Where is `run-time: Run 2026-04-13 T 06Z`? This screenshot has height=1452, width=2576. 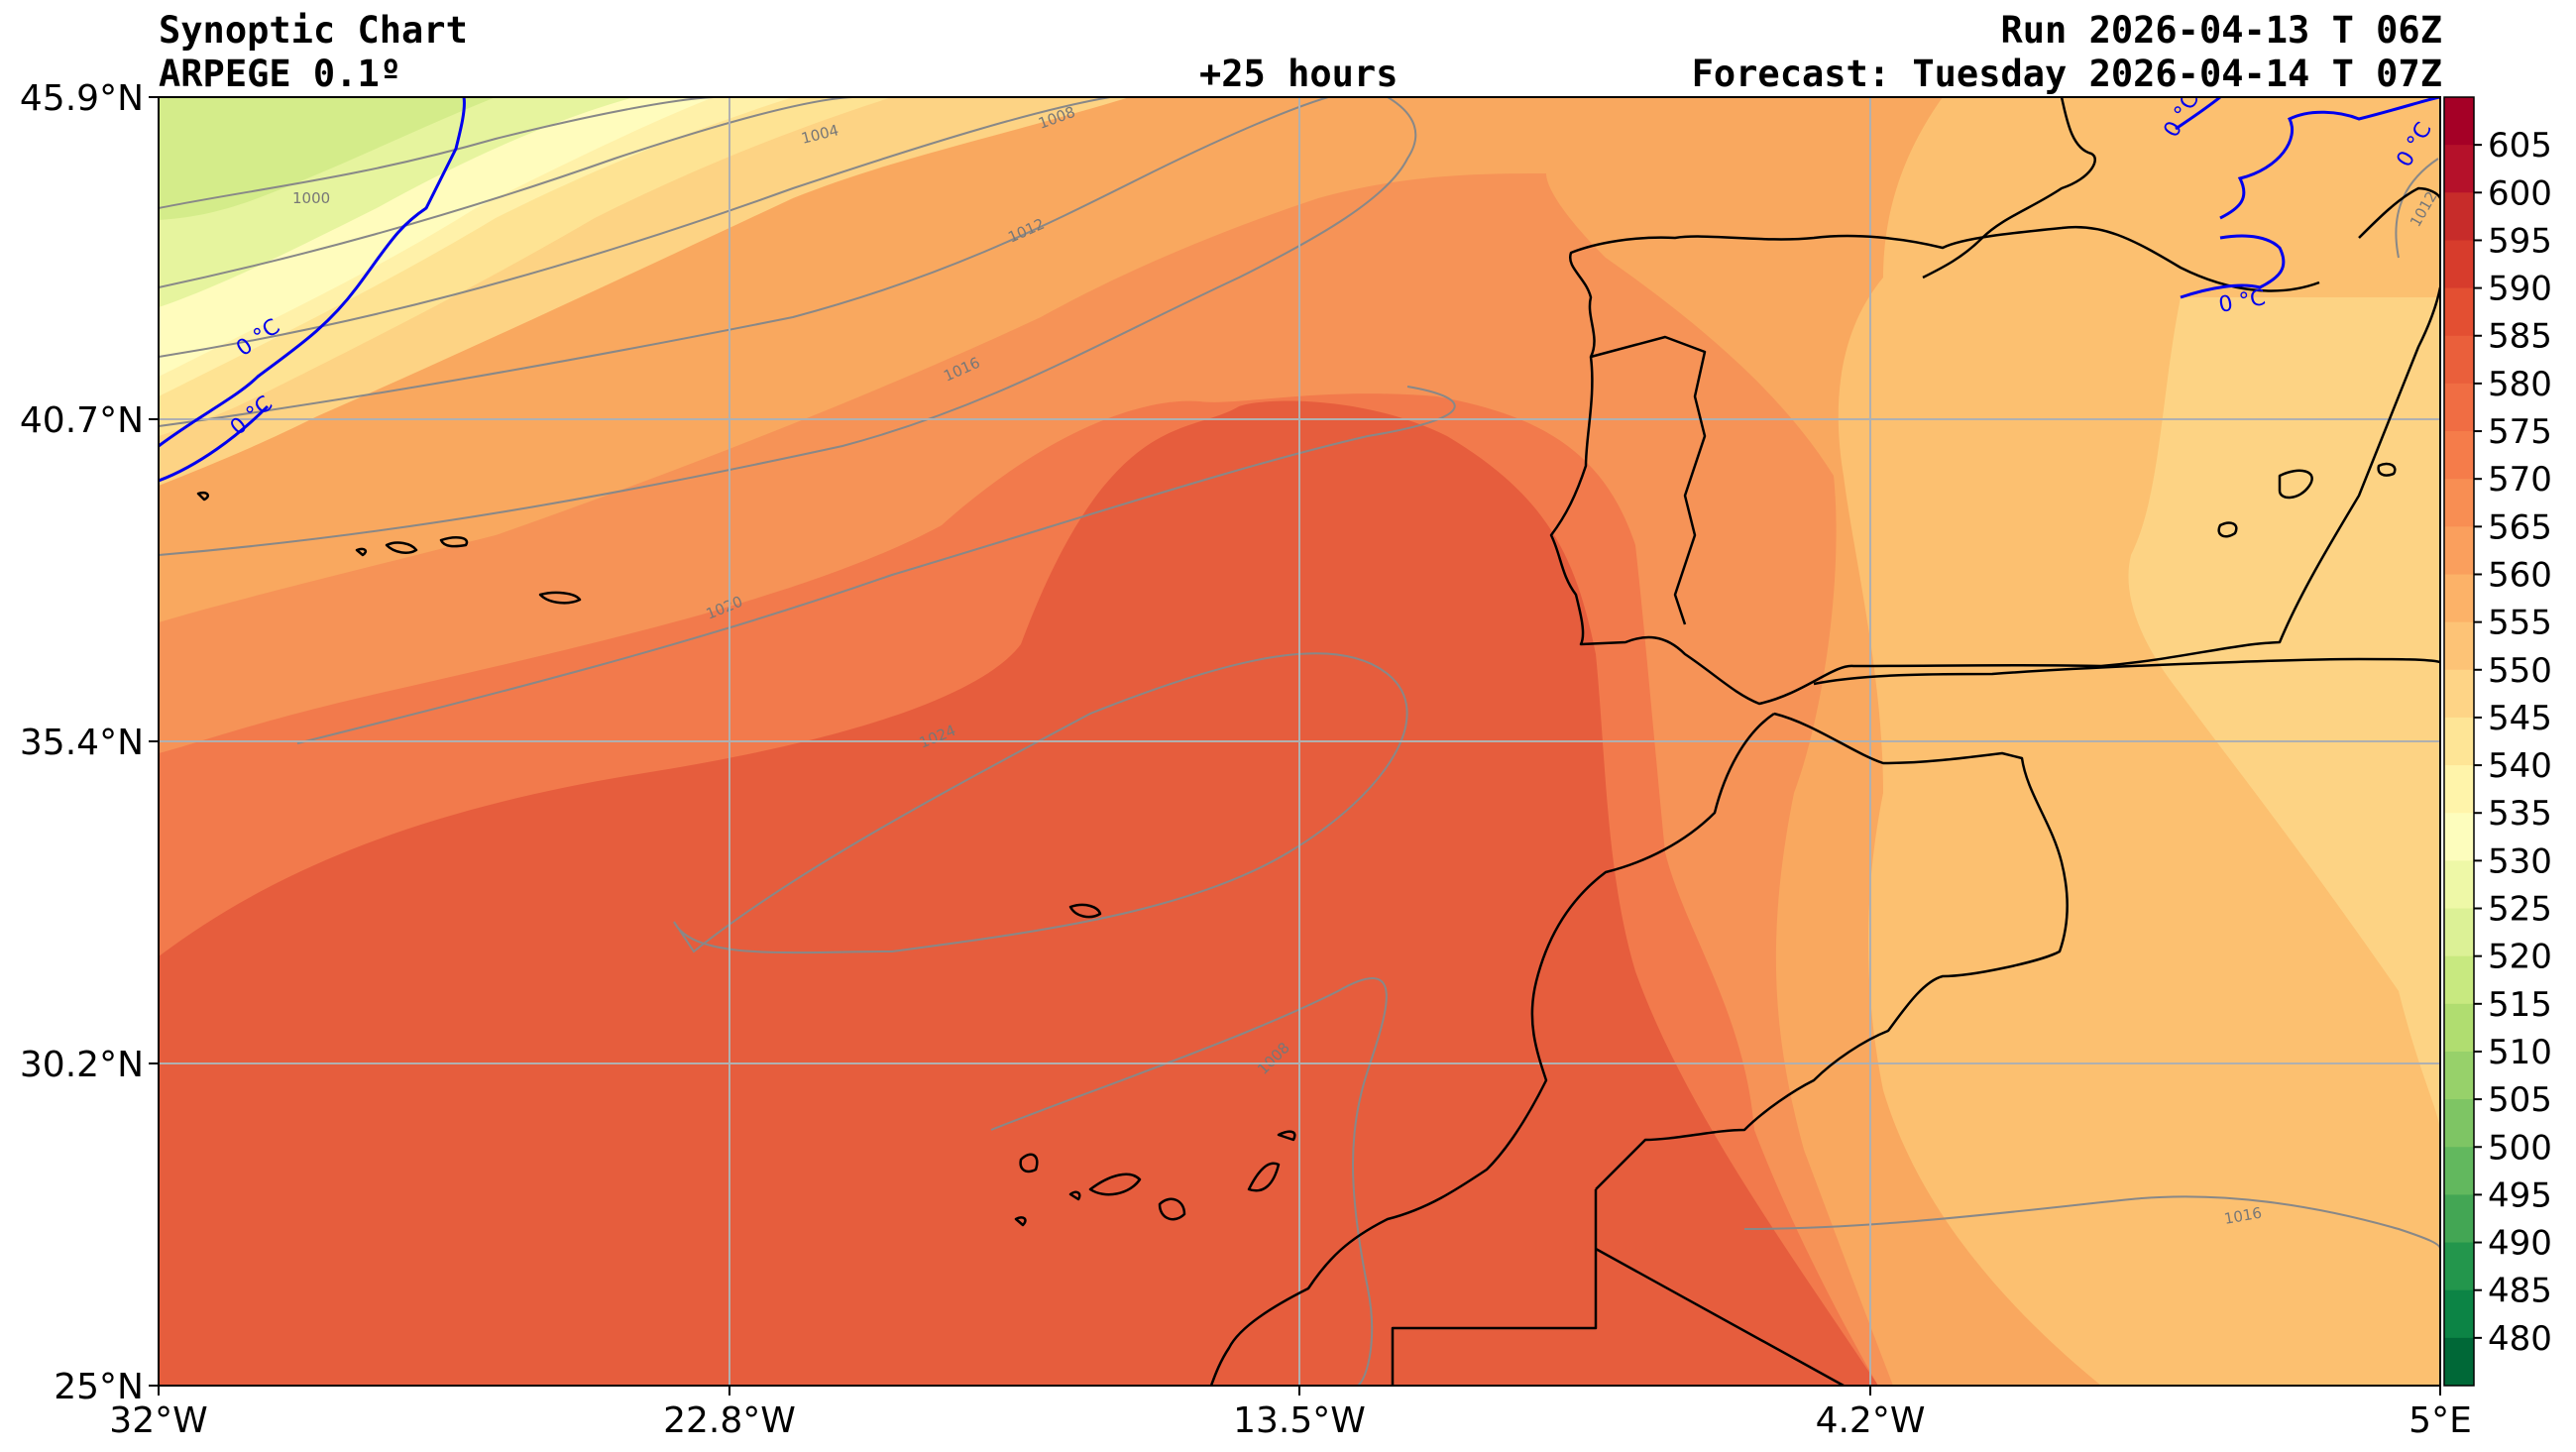 run-time: Run 2026-04-13 T 06Z is located at coordinates (2221, 30).